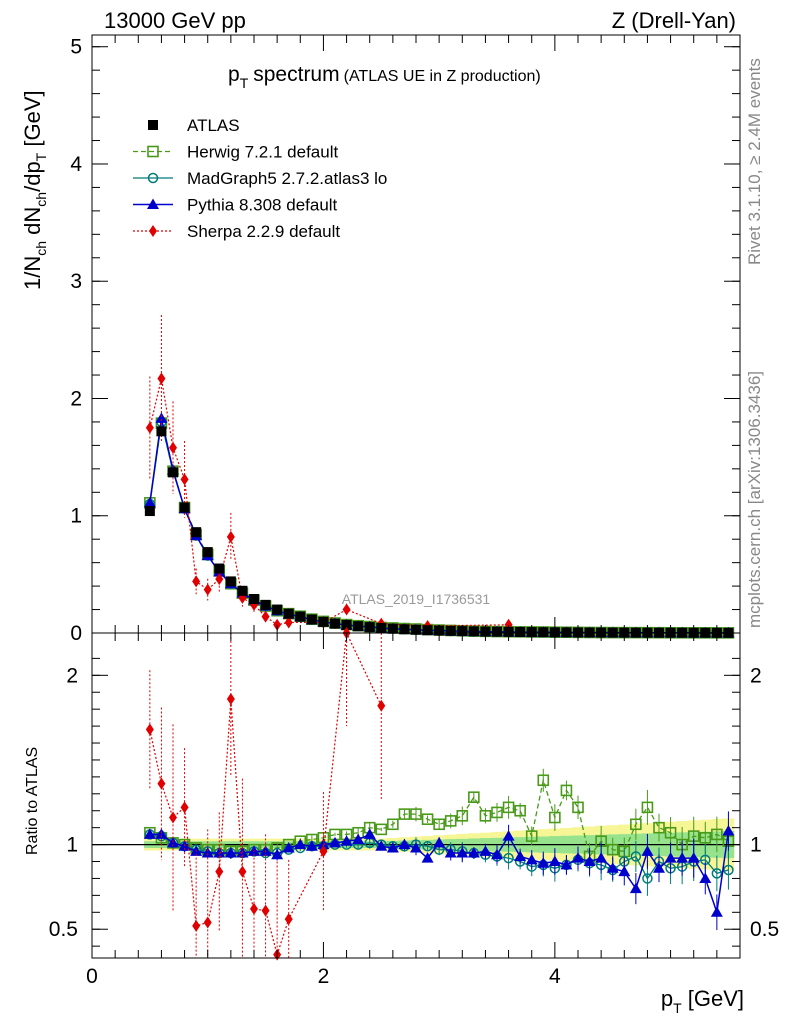 The height and width of the screenshot is (1024, 786). I want to click on main-y-tick-label: 3, so click(76, 281).